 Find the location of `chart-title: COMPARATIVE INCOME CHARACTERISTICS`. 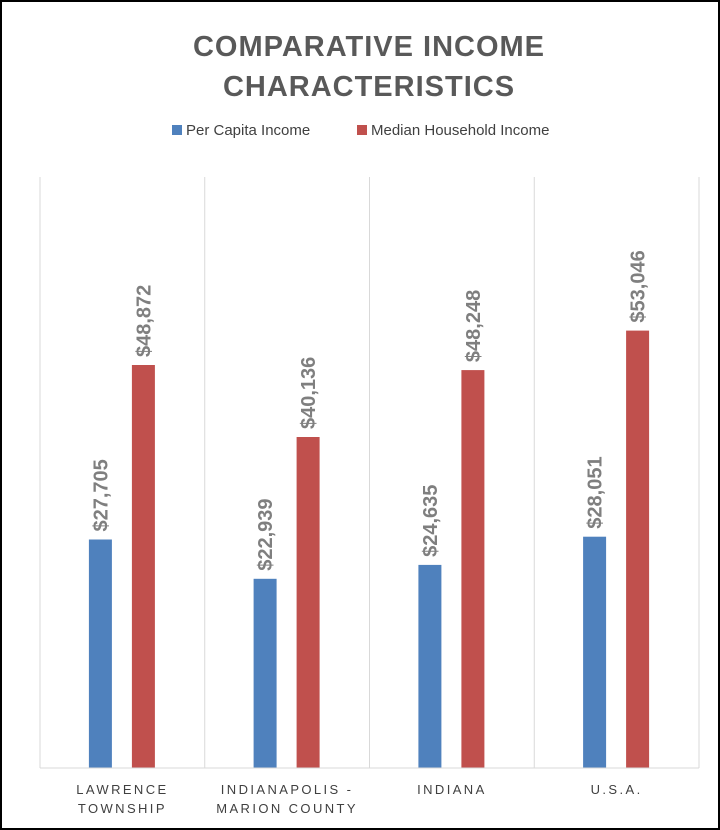

chart-title: COMPARATIVE INCOME CHARACTERISTICS is located at coordinates (369, 67).